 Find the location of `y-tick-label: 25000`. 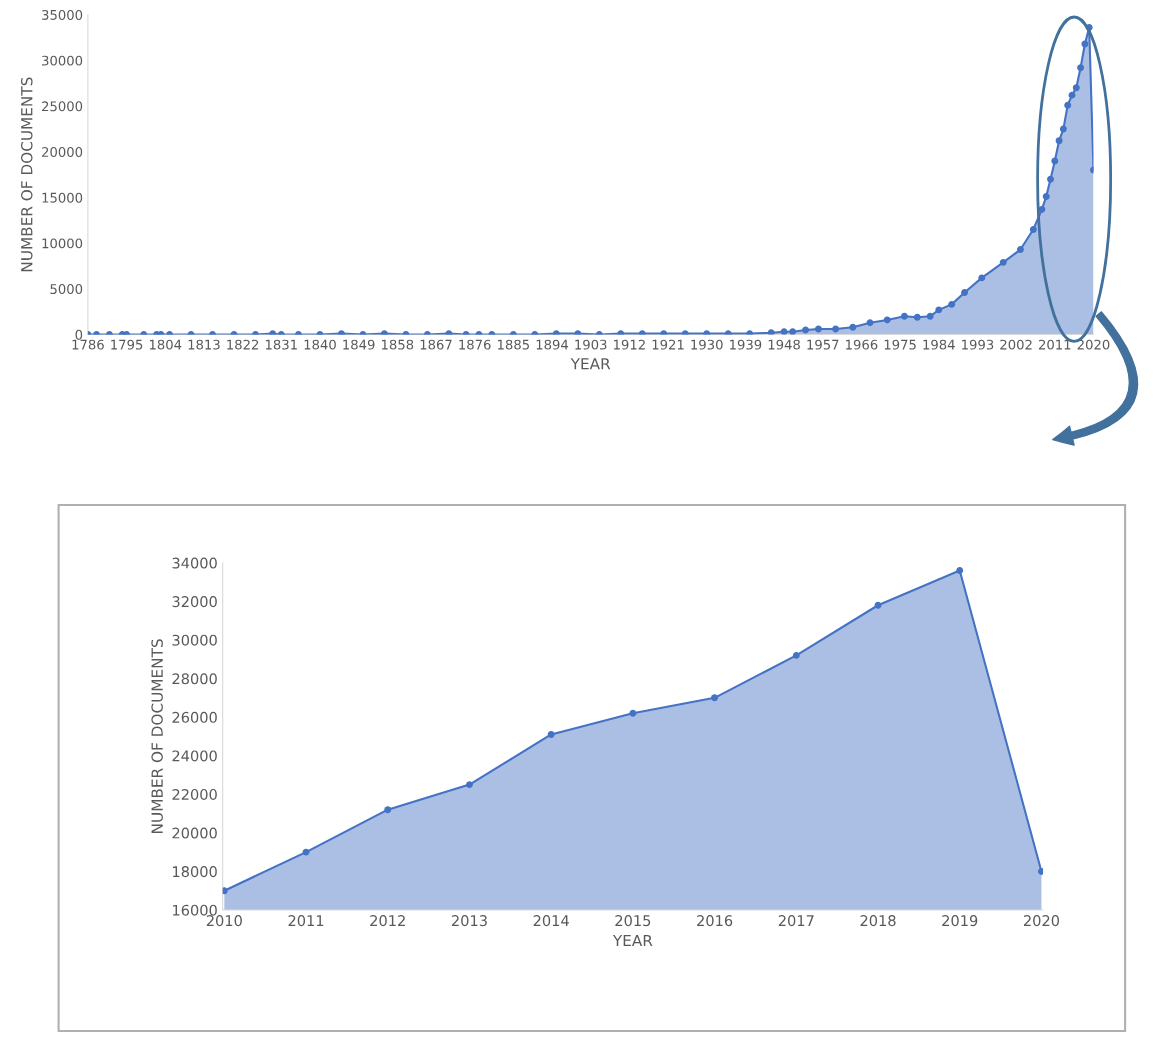

y-tick-label: 25000 is located at coordinates (62, 106).